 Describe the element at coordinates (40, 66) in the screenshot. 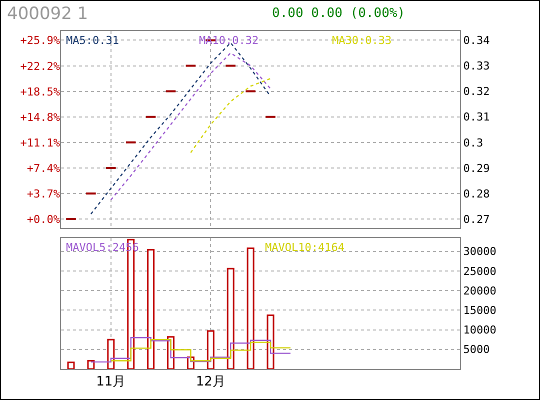

I see `y2-tick-label: +22.2%` at that location.